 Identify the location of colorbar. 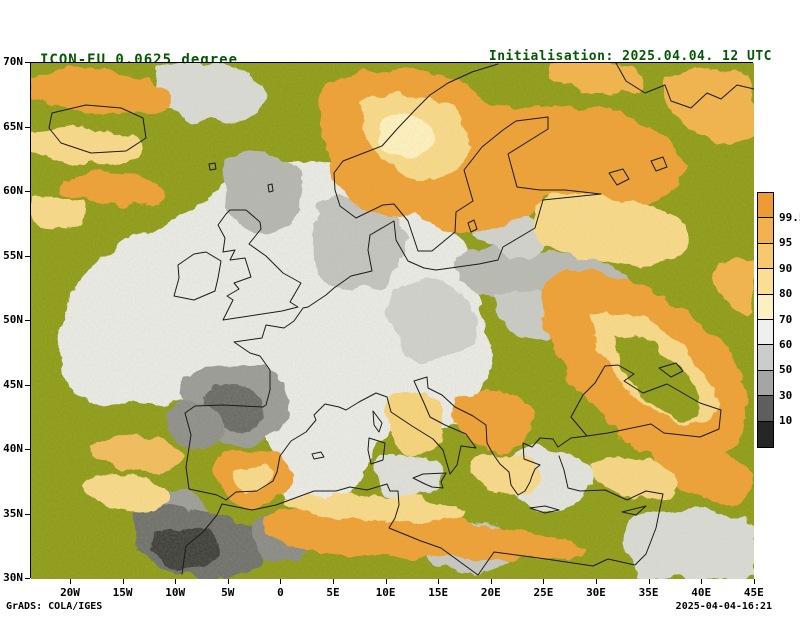
(765, 320).